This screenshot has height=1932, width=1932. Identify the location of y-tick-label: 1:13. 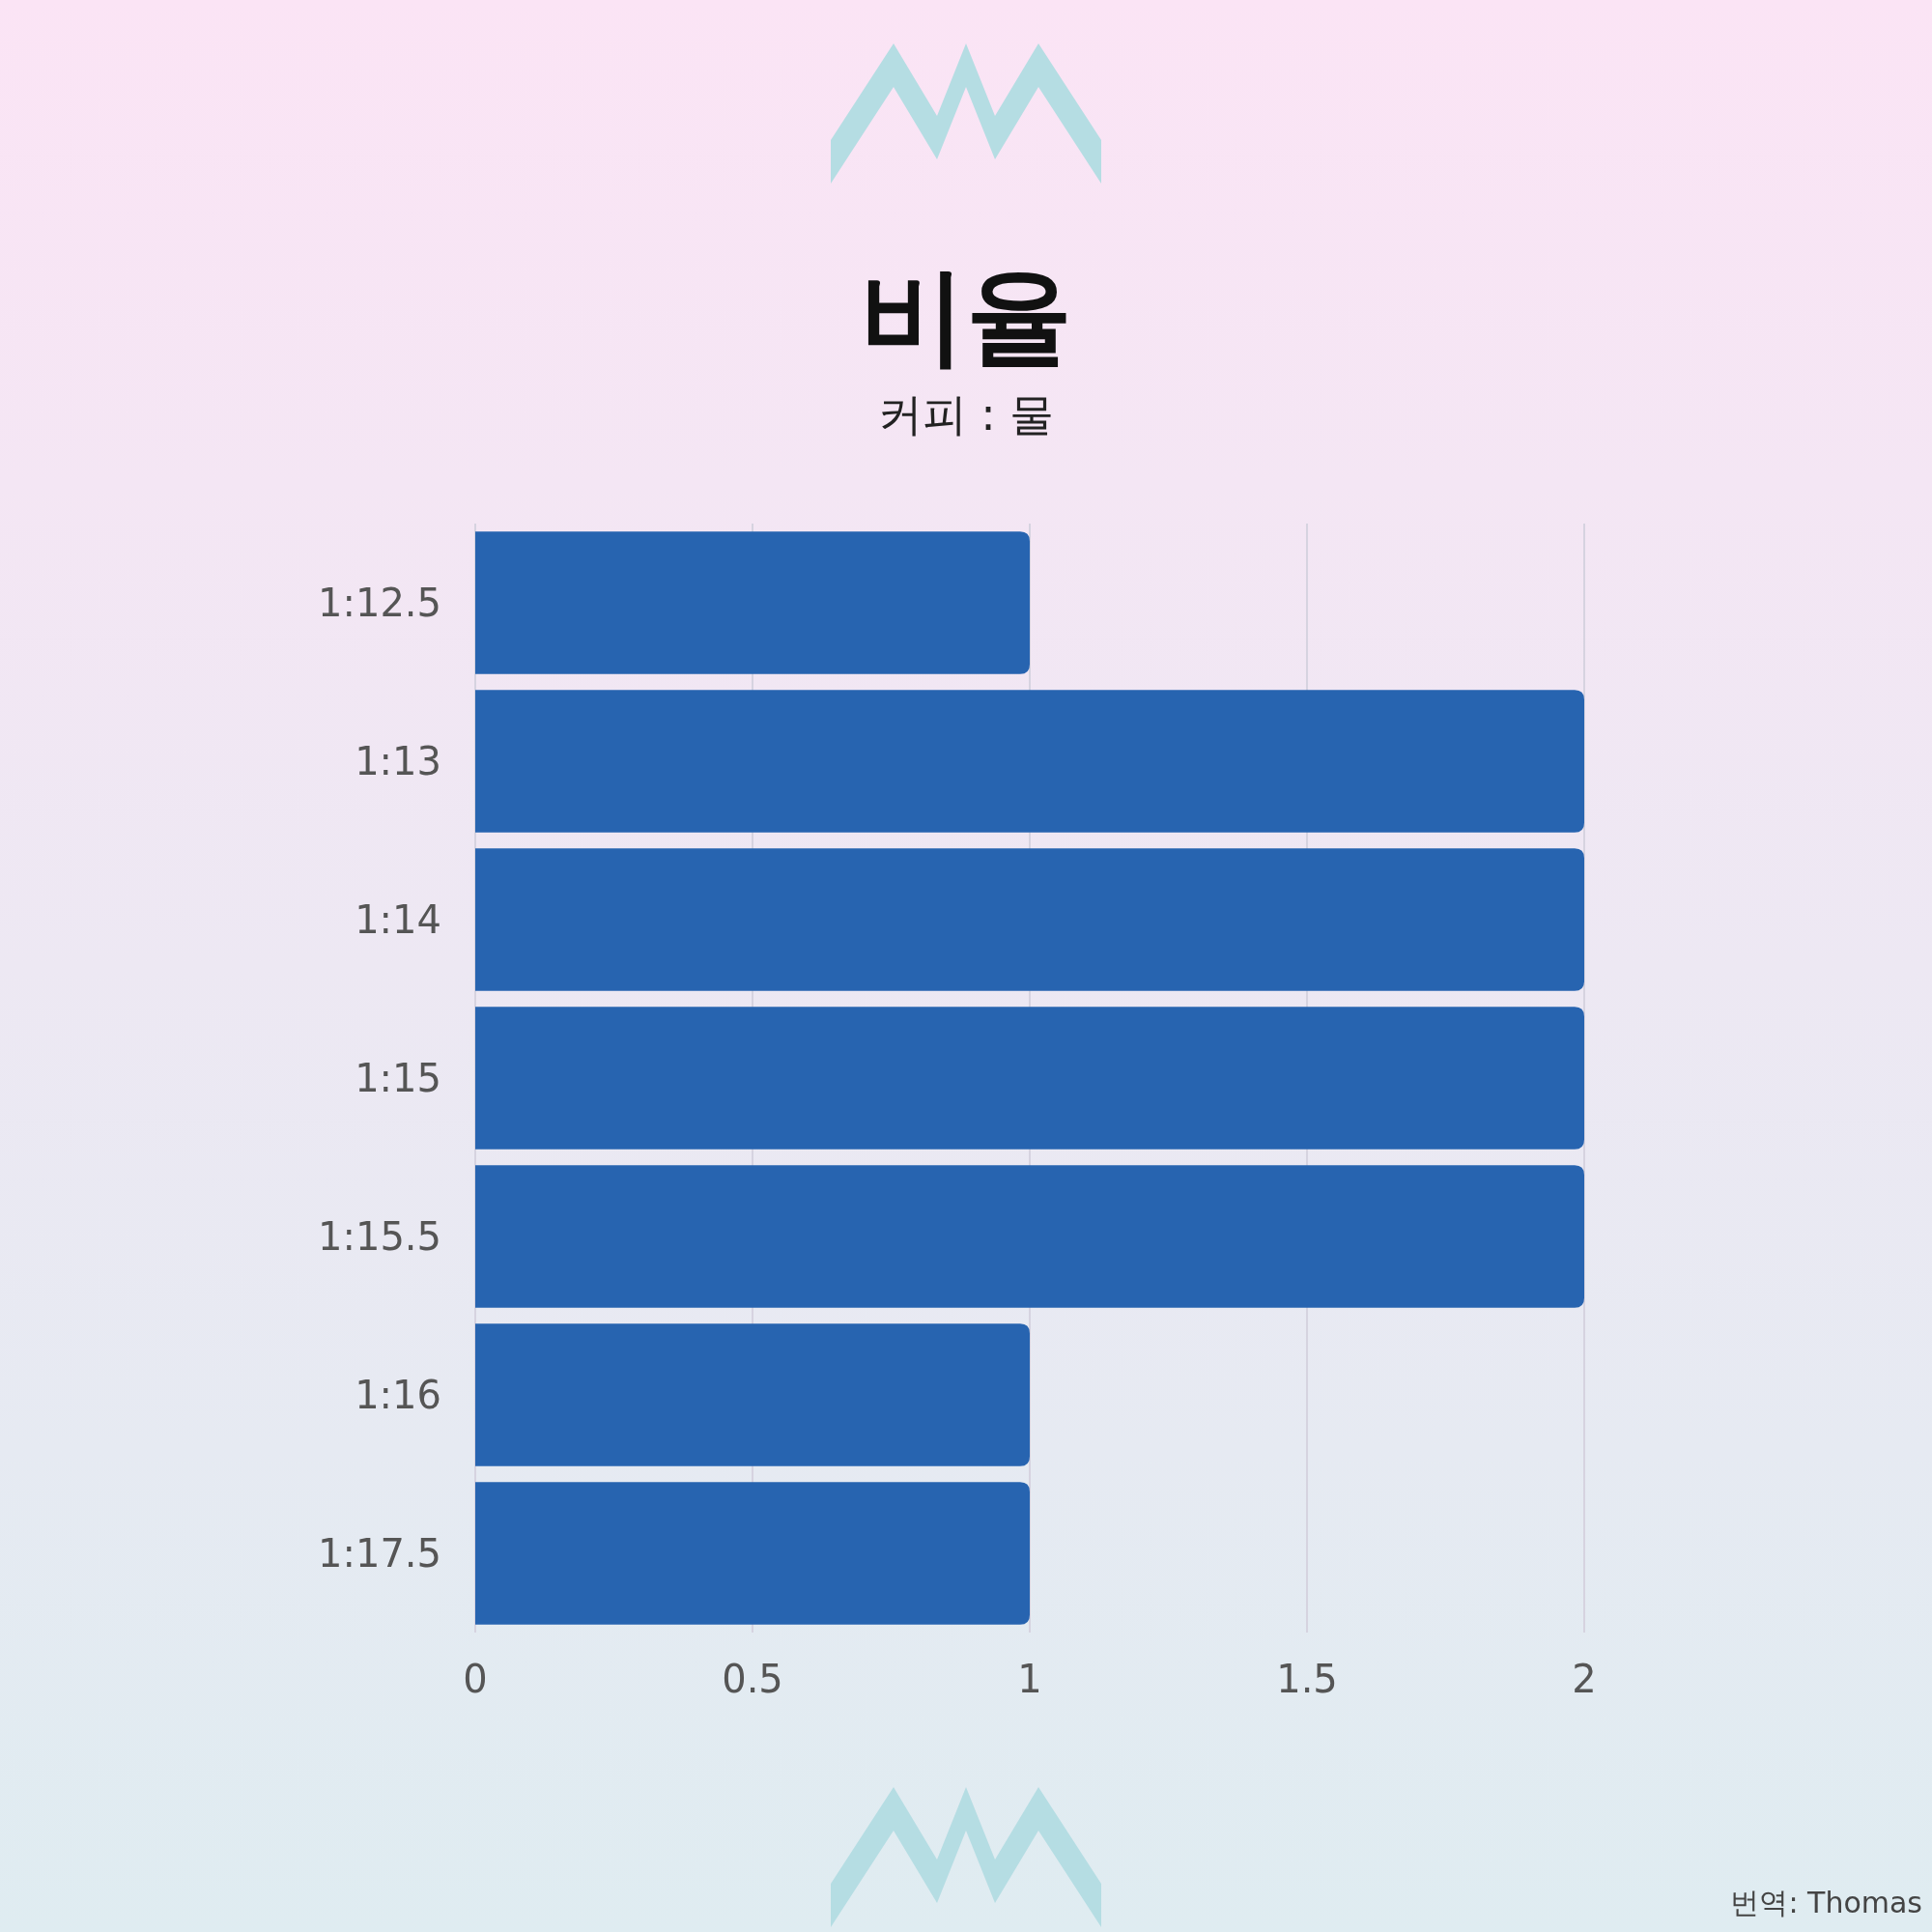
(398, 761).